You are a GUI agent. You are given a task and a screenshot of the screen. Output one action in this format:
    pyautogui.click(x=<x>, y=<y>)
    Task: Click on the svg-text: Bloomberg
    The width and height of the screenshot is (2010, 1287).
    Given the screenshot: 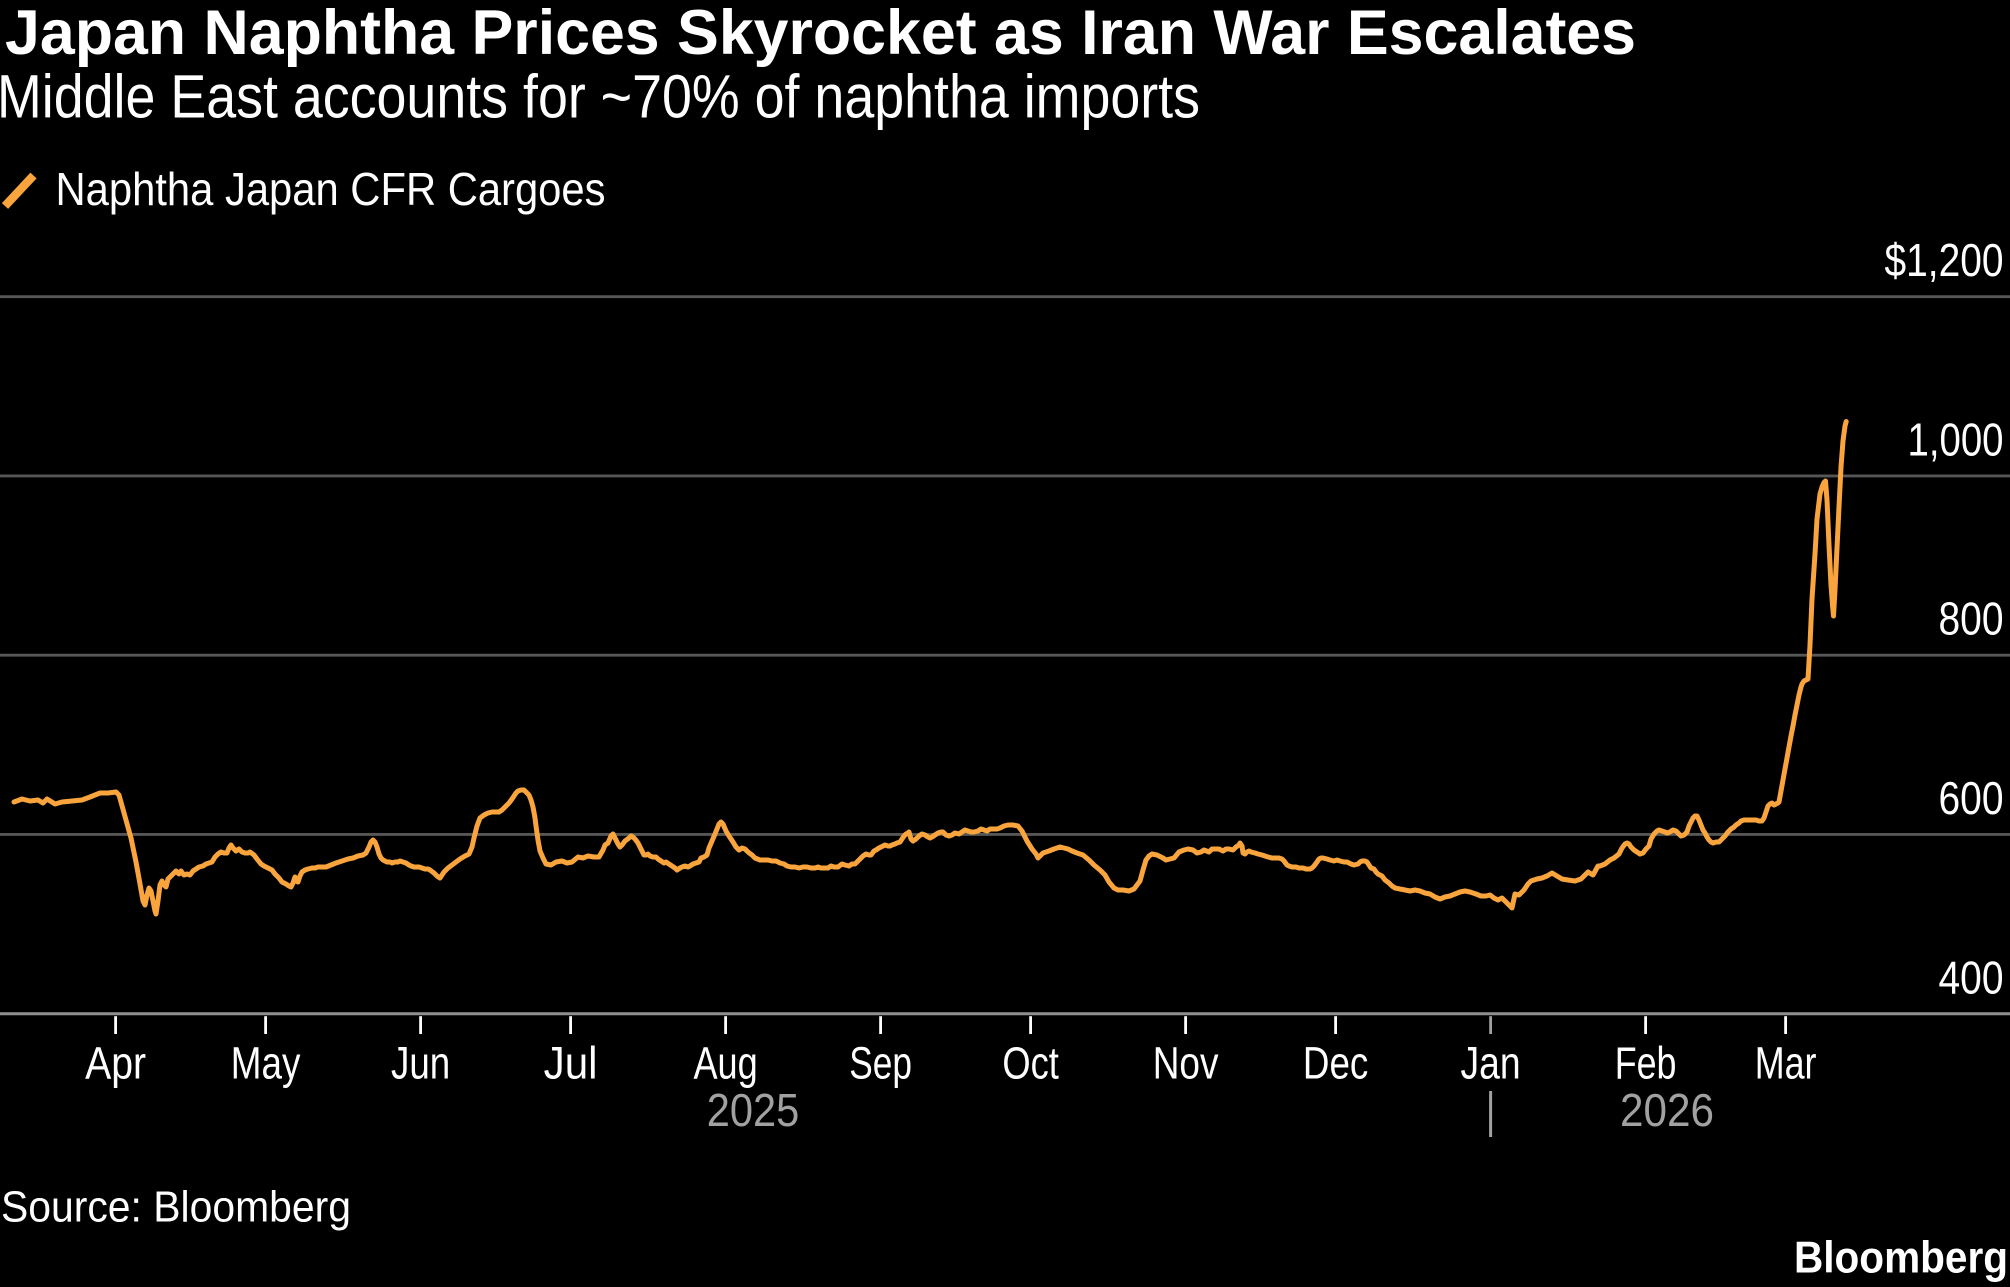 What is the action you would take?
    pyautogui.click(x=1901, y=1257)
    